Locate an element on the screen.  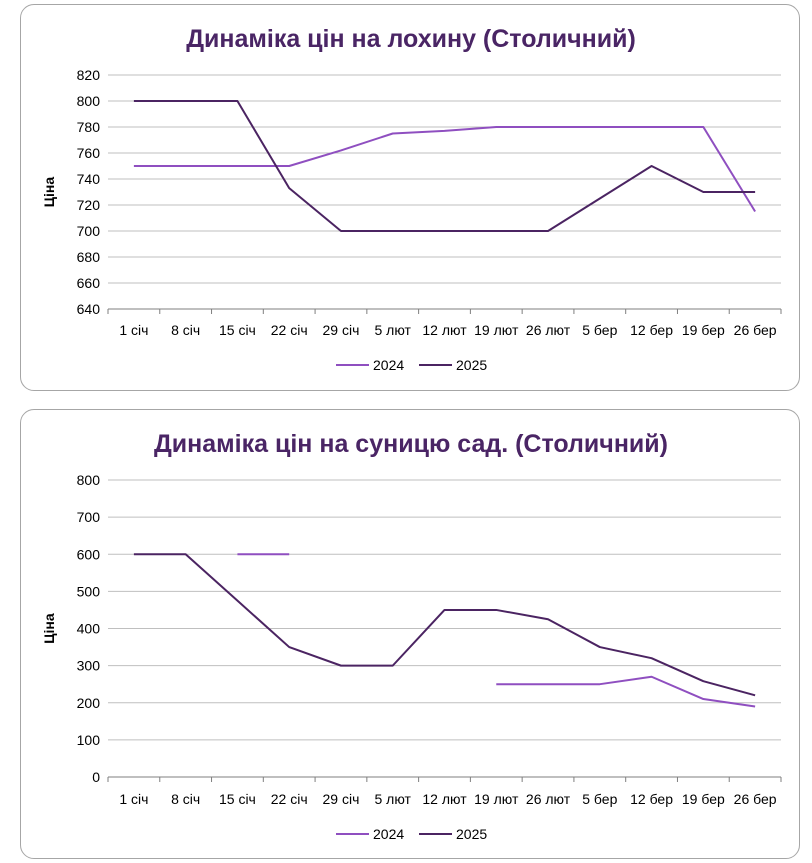
y-tick-label: 820 is located at coordinates (89, 75).